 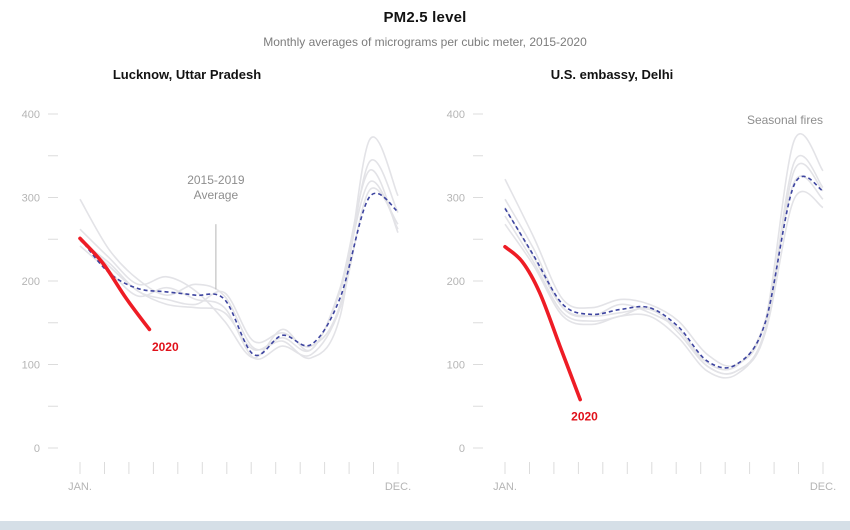 I want to click on page-title: PM2.5 level, so click(x=425, y=17).